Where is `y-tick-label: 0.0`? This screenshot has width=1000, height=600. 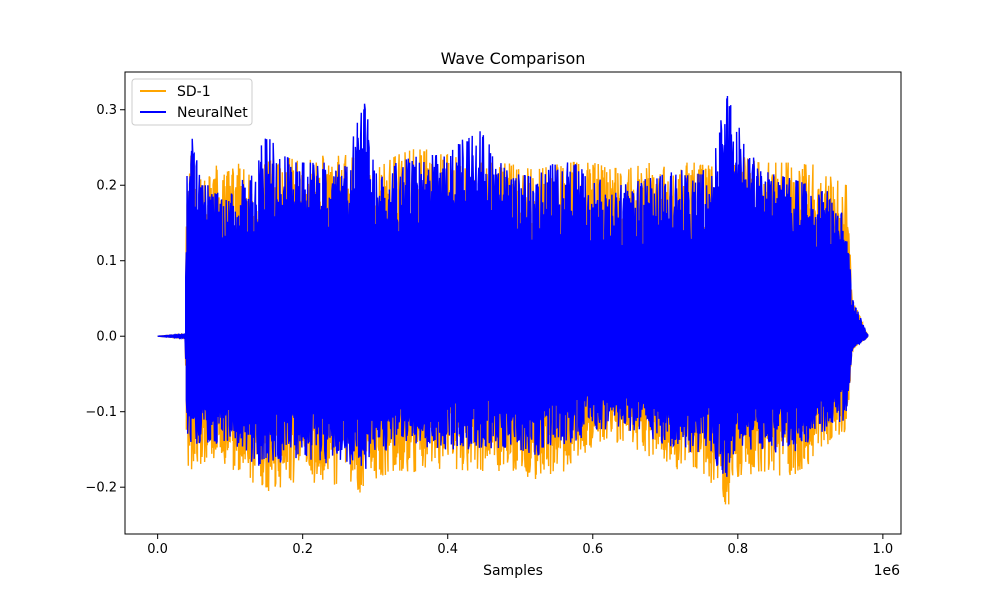 y-tick-label: 0.0 is located at coordinates (106, 337).